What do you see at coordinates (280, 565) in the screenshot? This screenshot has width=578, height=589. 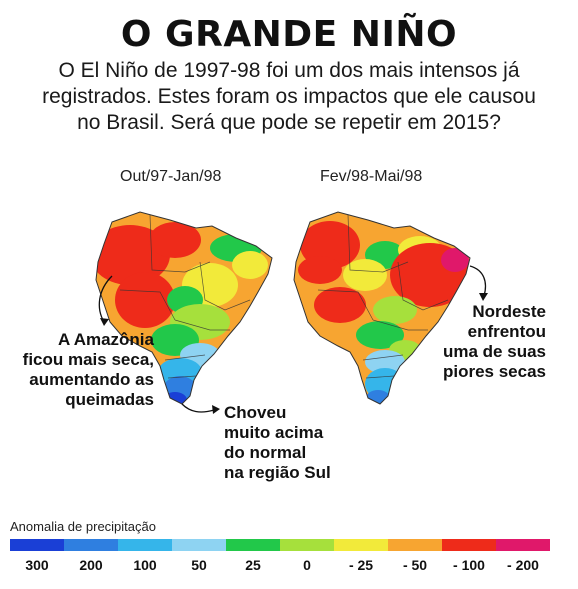 I see `legend-ticks: 300 200 100 50 25 0 - 25 - 50 - 100 - 200` at bounding box center [280, 565].